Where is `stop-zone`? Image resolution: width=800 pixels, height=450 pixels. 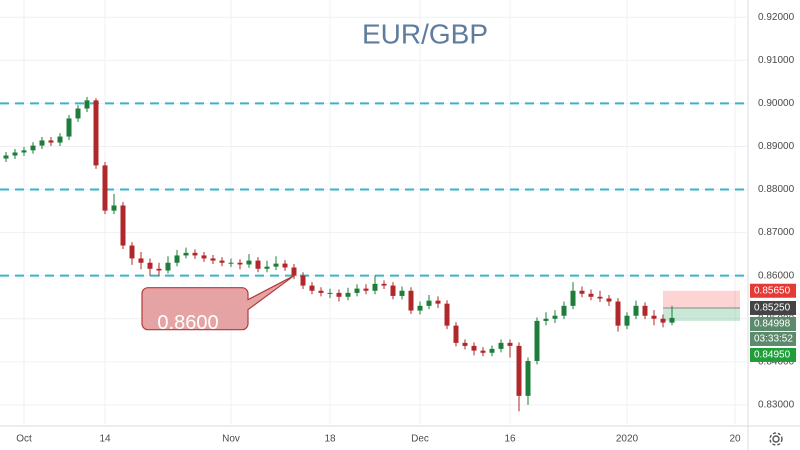 stop-zone is located at coordinates (701, 314).